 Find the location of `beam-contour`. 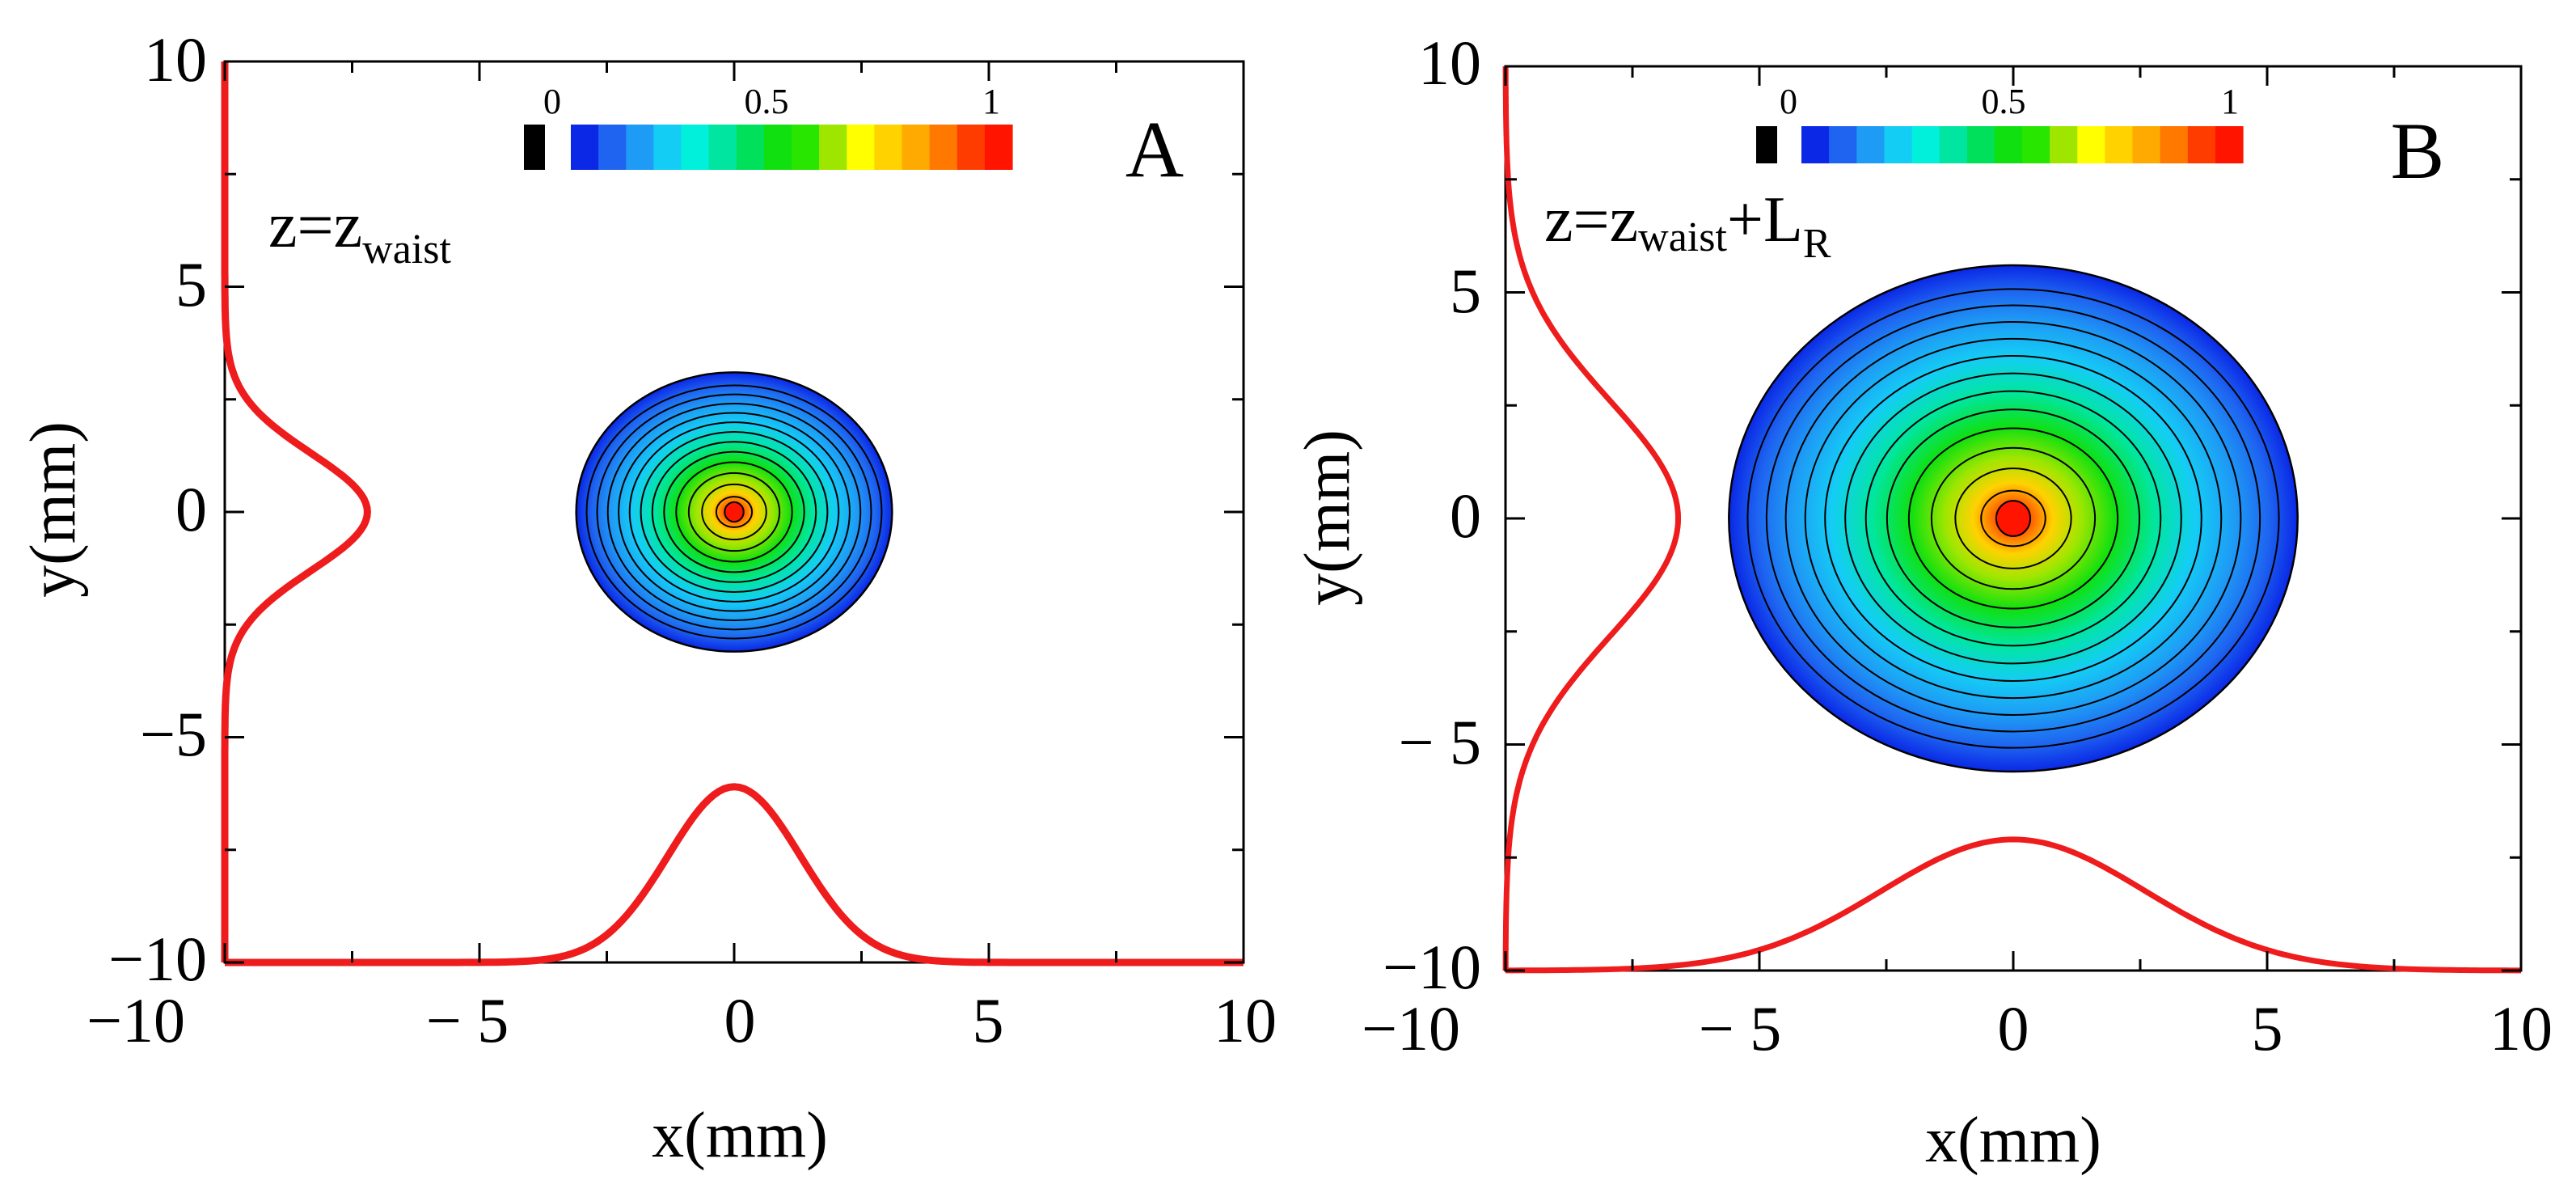

beam-contour is located at coordinates (2014, 518).